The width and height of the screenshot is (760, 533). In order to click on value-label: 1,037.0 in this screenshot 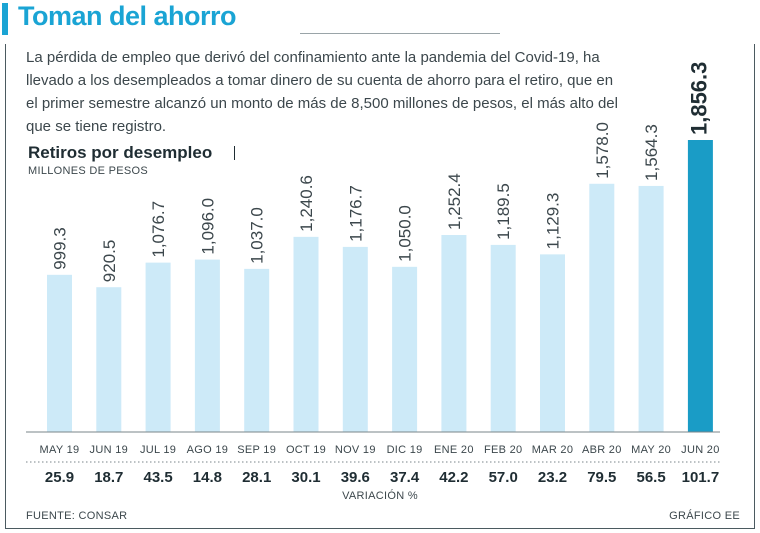, I will do `click(257, 235)`.